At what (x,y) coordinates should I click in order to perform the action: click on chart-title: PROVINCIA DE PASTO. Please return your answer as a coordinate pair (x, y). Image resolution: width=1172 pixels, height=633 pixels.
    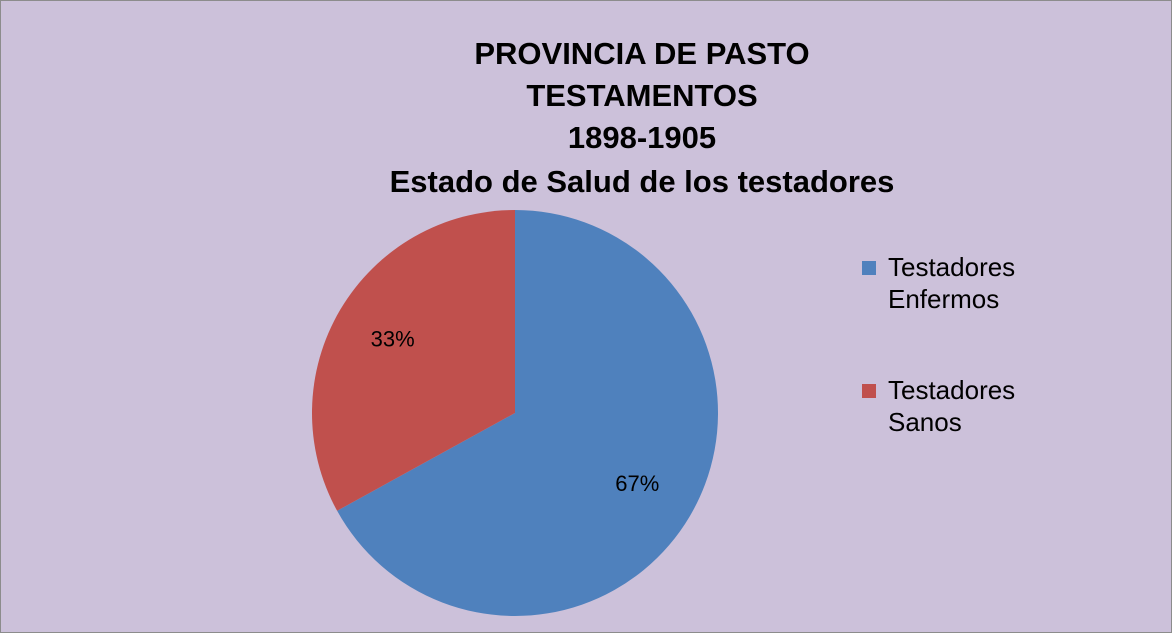
    Looking at the image, I should click on (641, 53).